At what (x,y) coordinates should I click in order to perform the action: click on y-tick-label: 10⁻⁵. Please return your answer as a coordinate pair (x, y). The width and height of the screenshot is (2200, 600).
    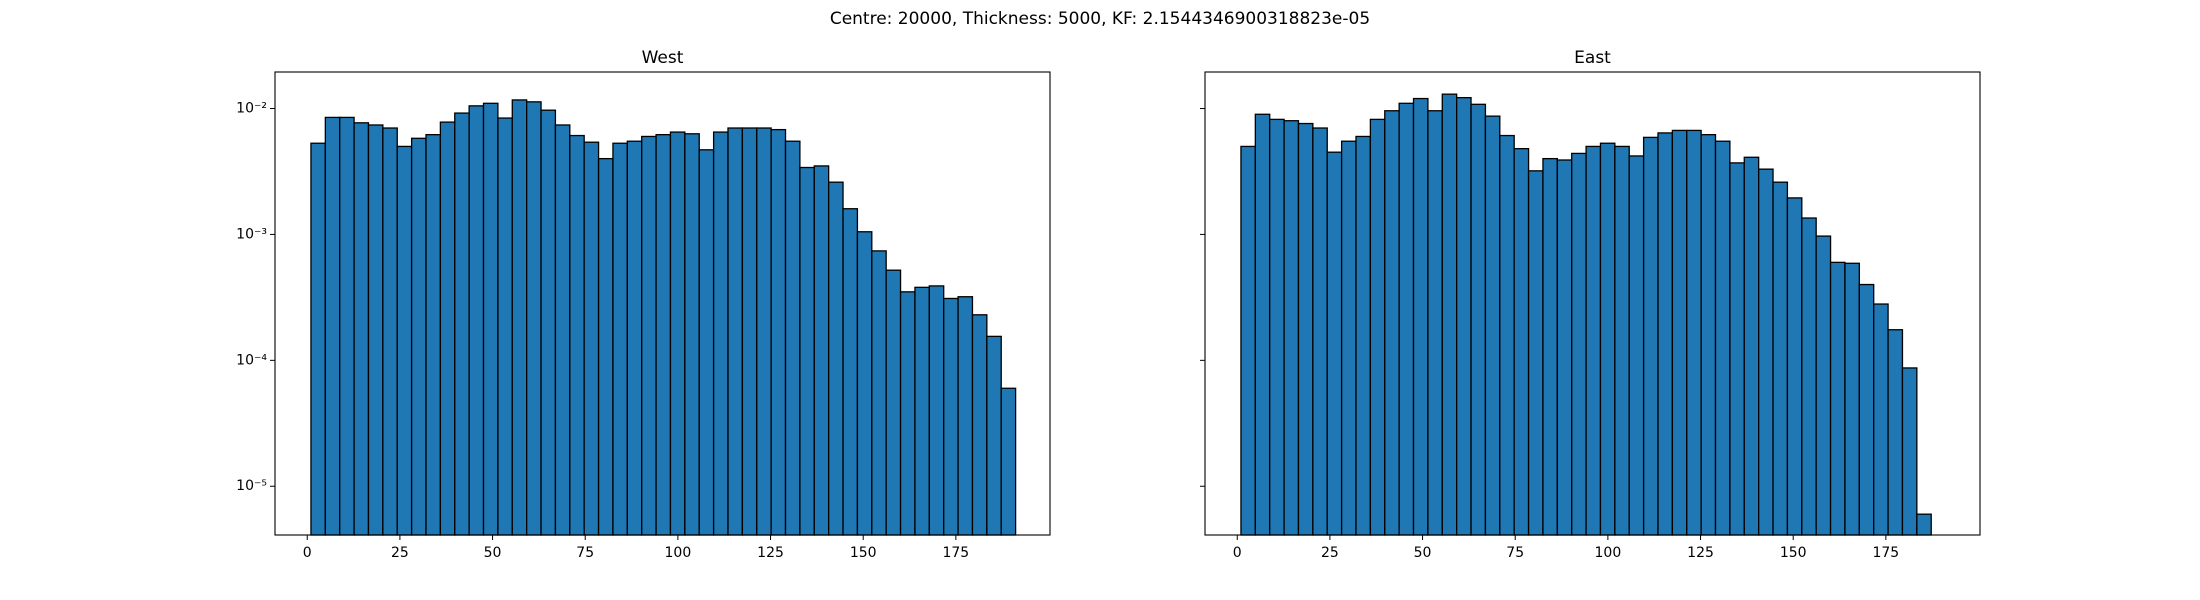
    Looking at the image, I should click on (251, 486).